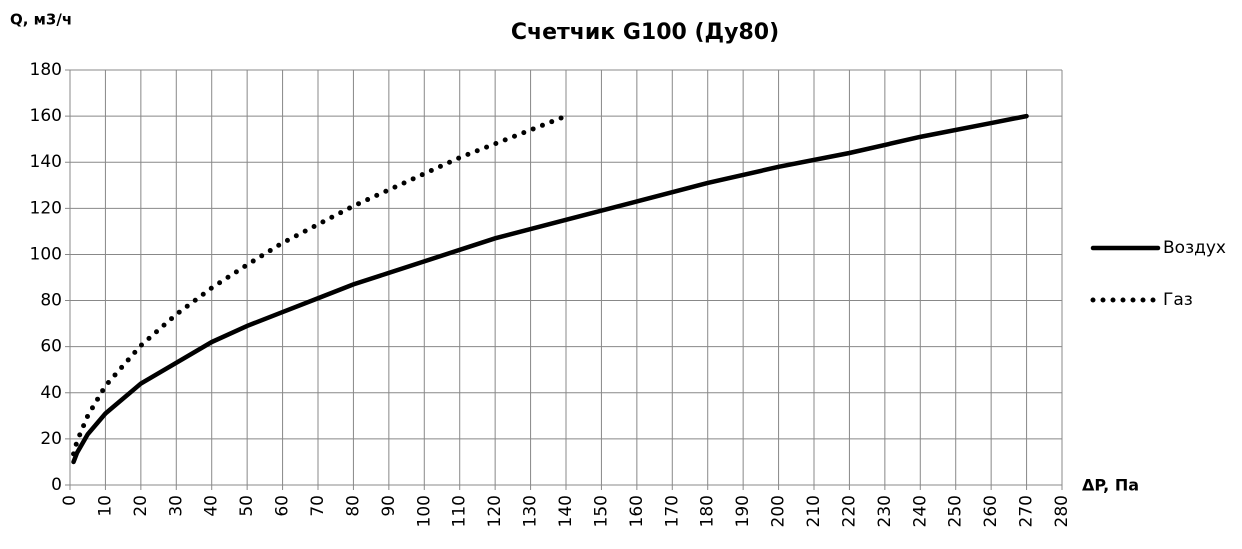 The width and height of the screenshot is (1242, 549). I want to click on x-tick-label: 50, so click(247, 506).